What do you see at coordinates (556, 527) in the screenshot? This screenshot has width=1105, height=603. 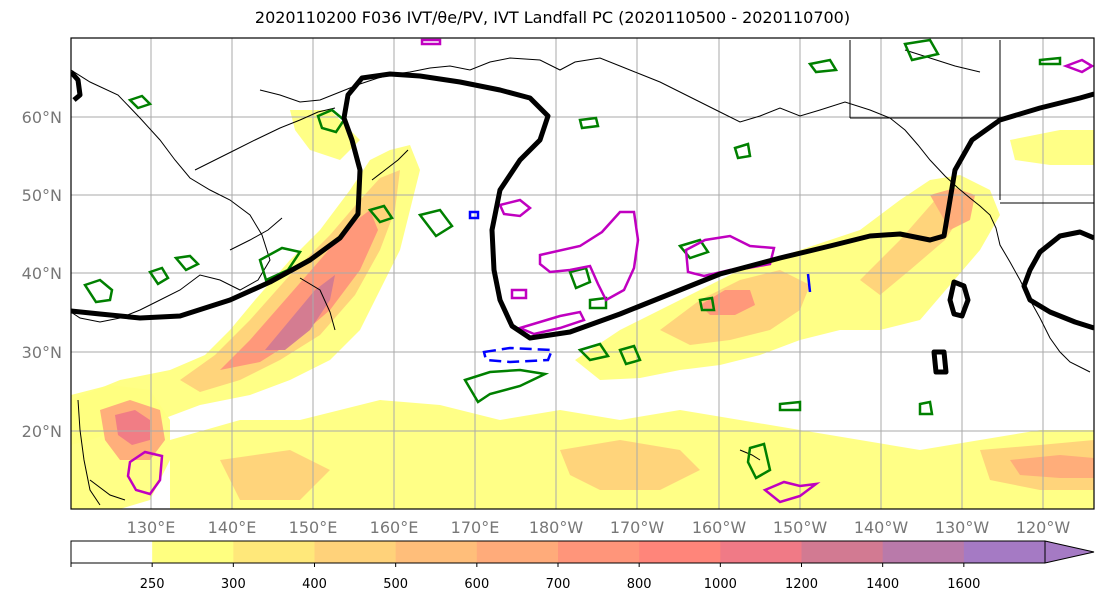 I see `longitude-label: 180°W` at bounding box center [556, 527].